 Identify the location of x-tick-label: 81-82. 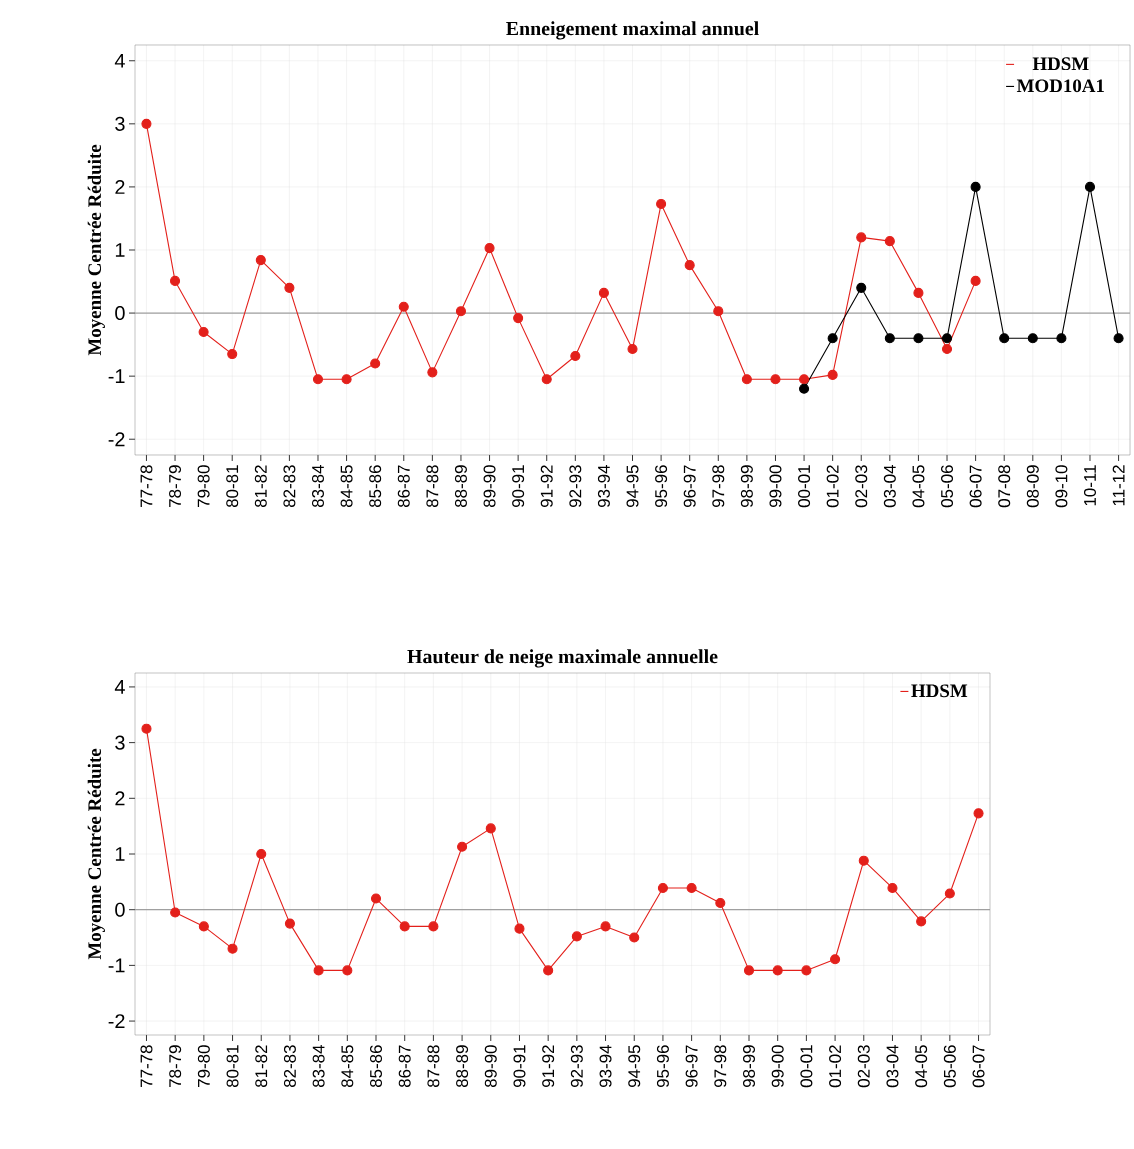
(260, 486).